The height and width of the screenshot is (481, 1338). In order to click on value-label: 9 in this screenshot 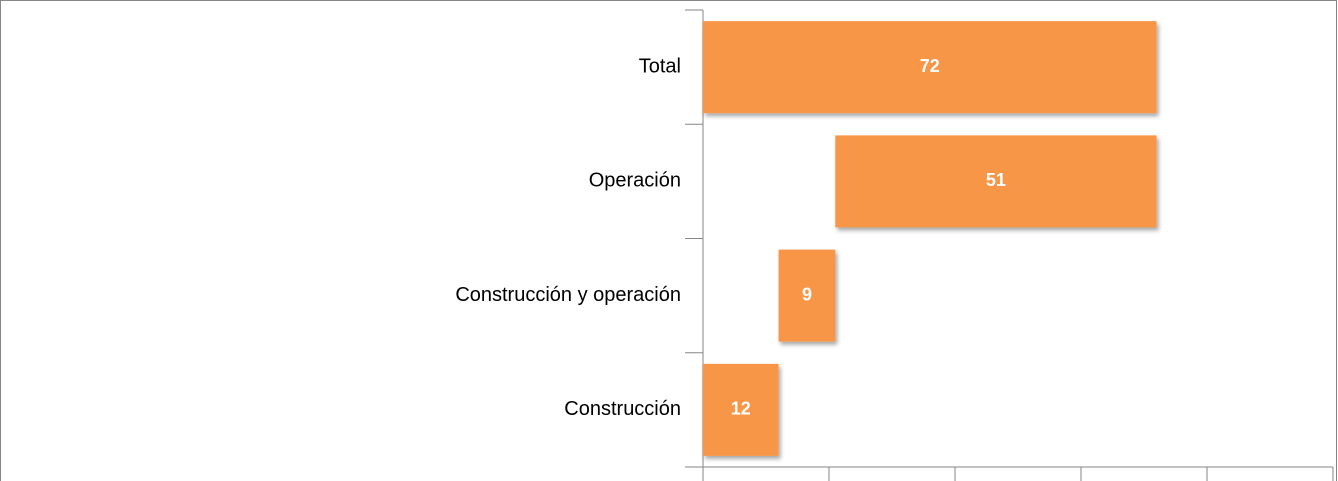, I will do `click(807, 294)`.